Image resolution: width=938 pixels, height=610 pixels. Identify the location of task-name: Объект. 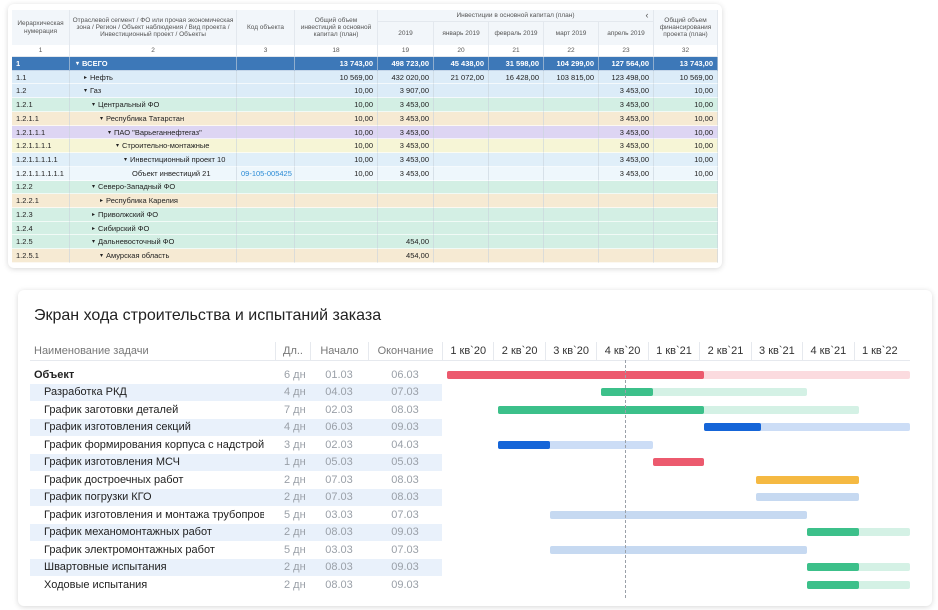
(54, 374).